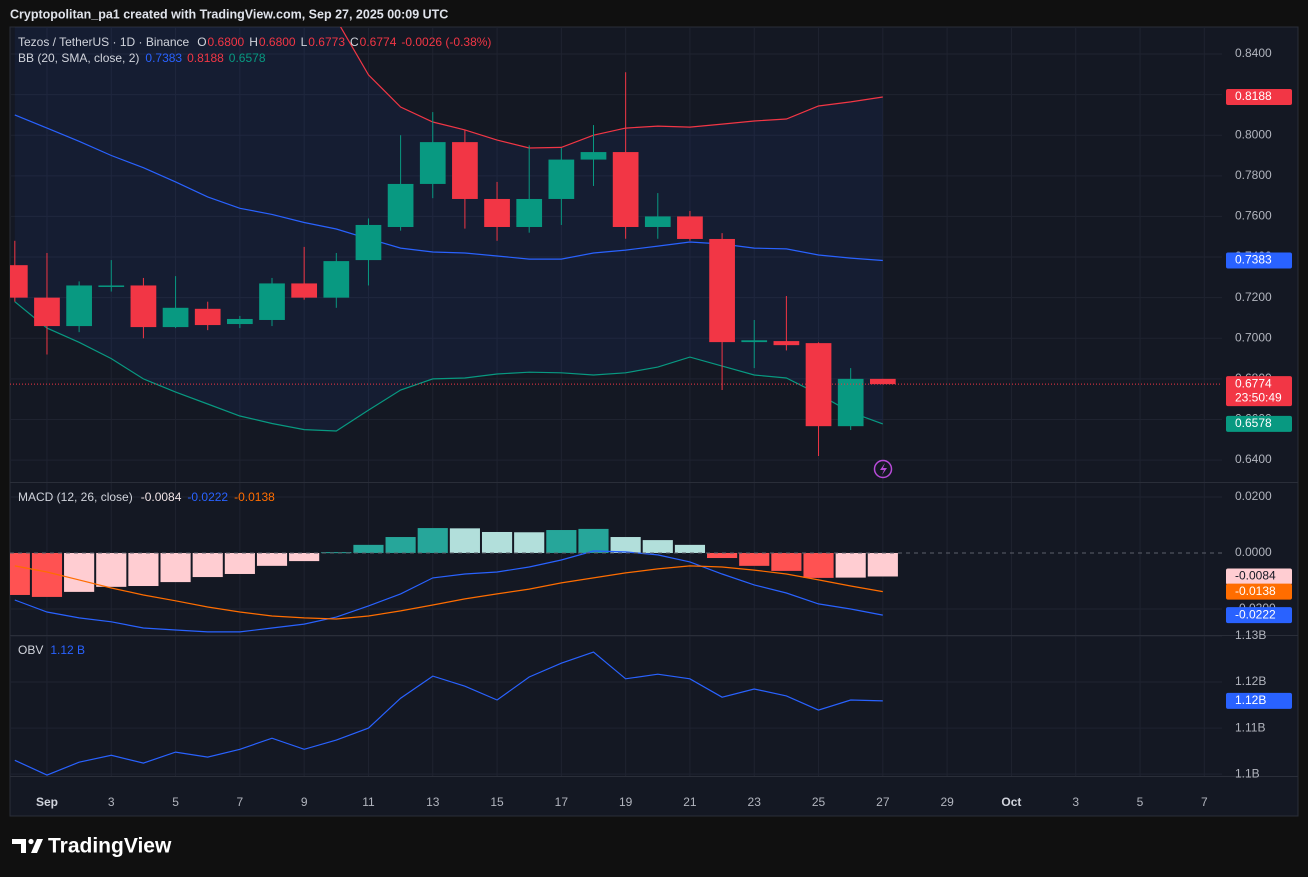  Describe the element at coordinates (104, 42) in the screenshot. I see `symbol-title: Tezos / TetherUS · 1D · Binance` at that location.